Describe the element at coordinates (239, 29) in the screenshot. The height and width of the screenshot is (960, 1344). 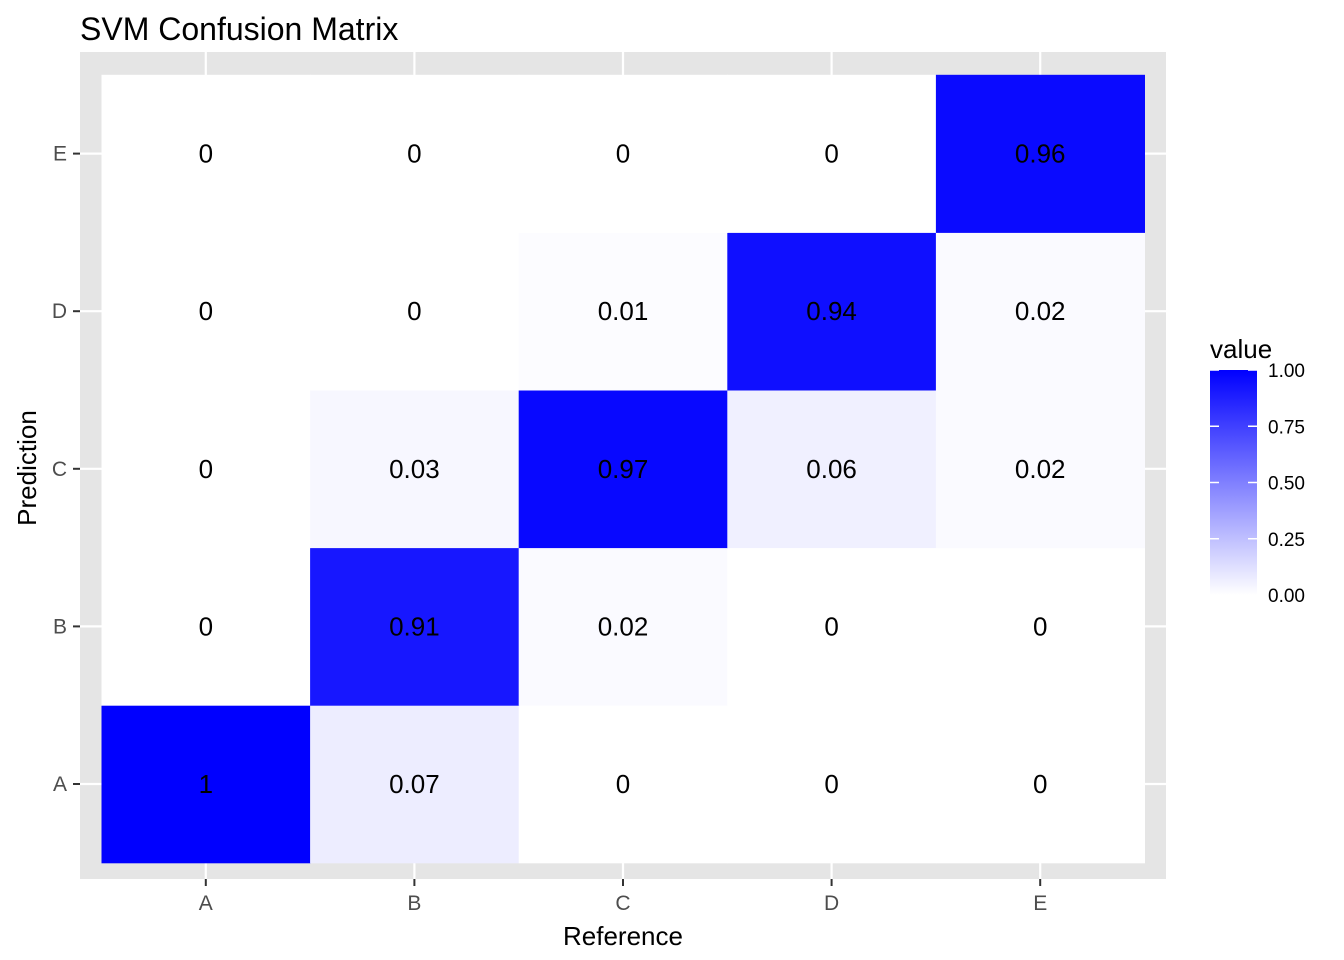
I see `chart-title: SVM Confusion Matrix` at that location.